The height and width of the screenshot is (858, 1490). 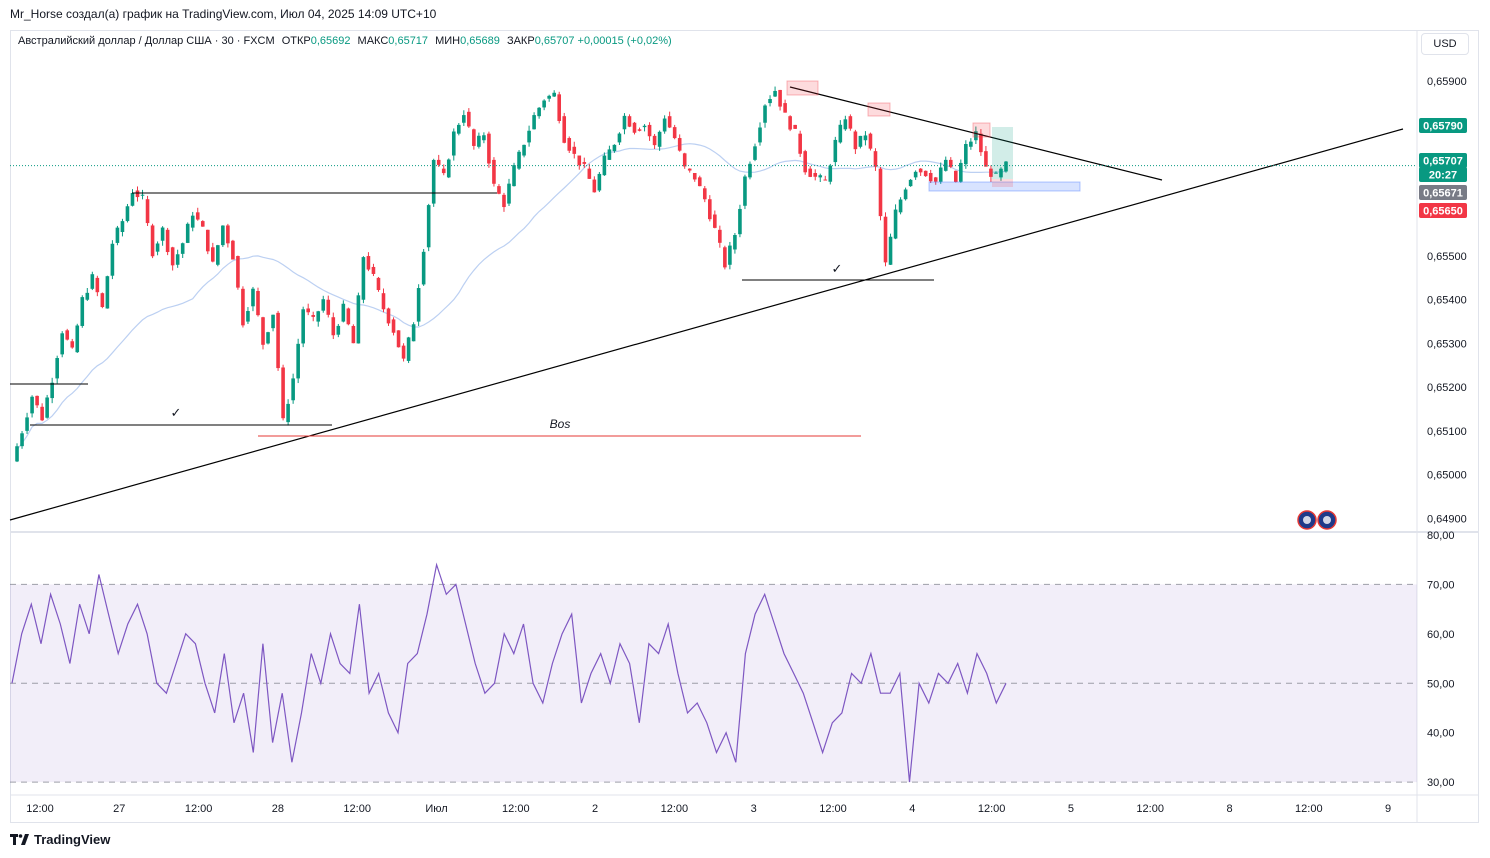 What do you see at coordinates (1229, 809) in the screenshot?
I see `time-tick-label: 8` at bounding box center [1229, 809].